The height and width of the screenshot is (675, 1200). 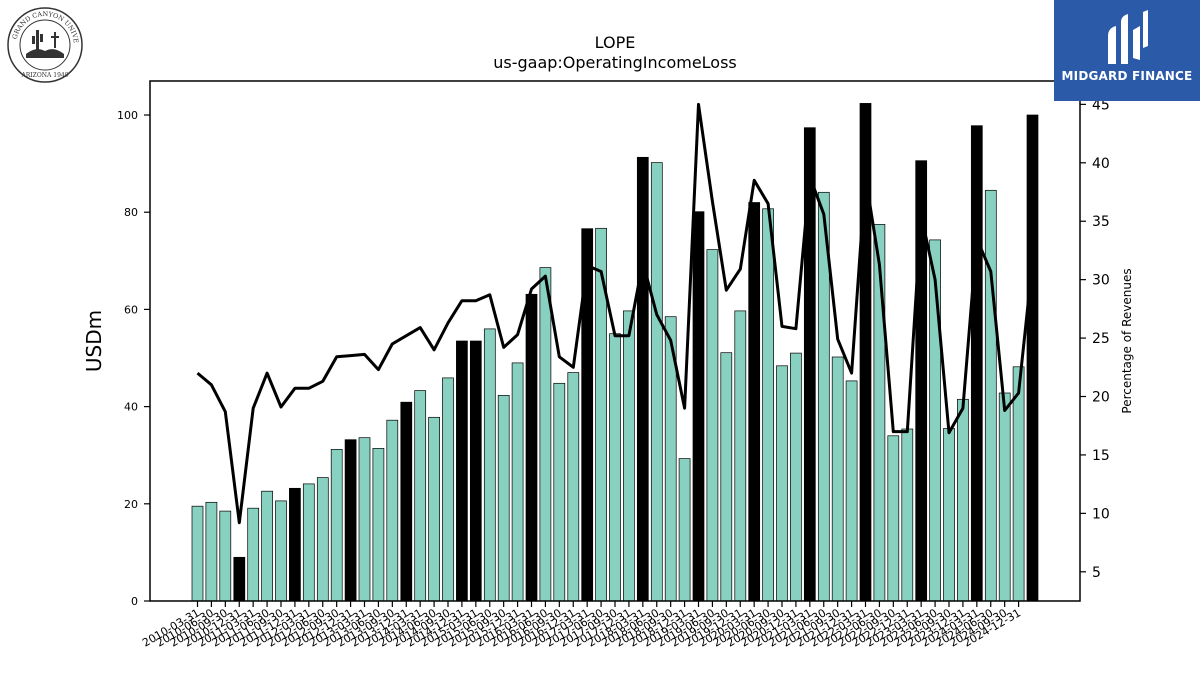 I want to click on y2-tick-label: 35, so click(x=1101, y=222).